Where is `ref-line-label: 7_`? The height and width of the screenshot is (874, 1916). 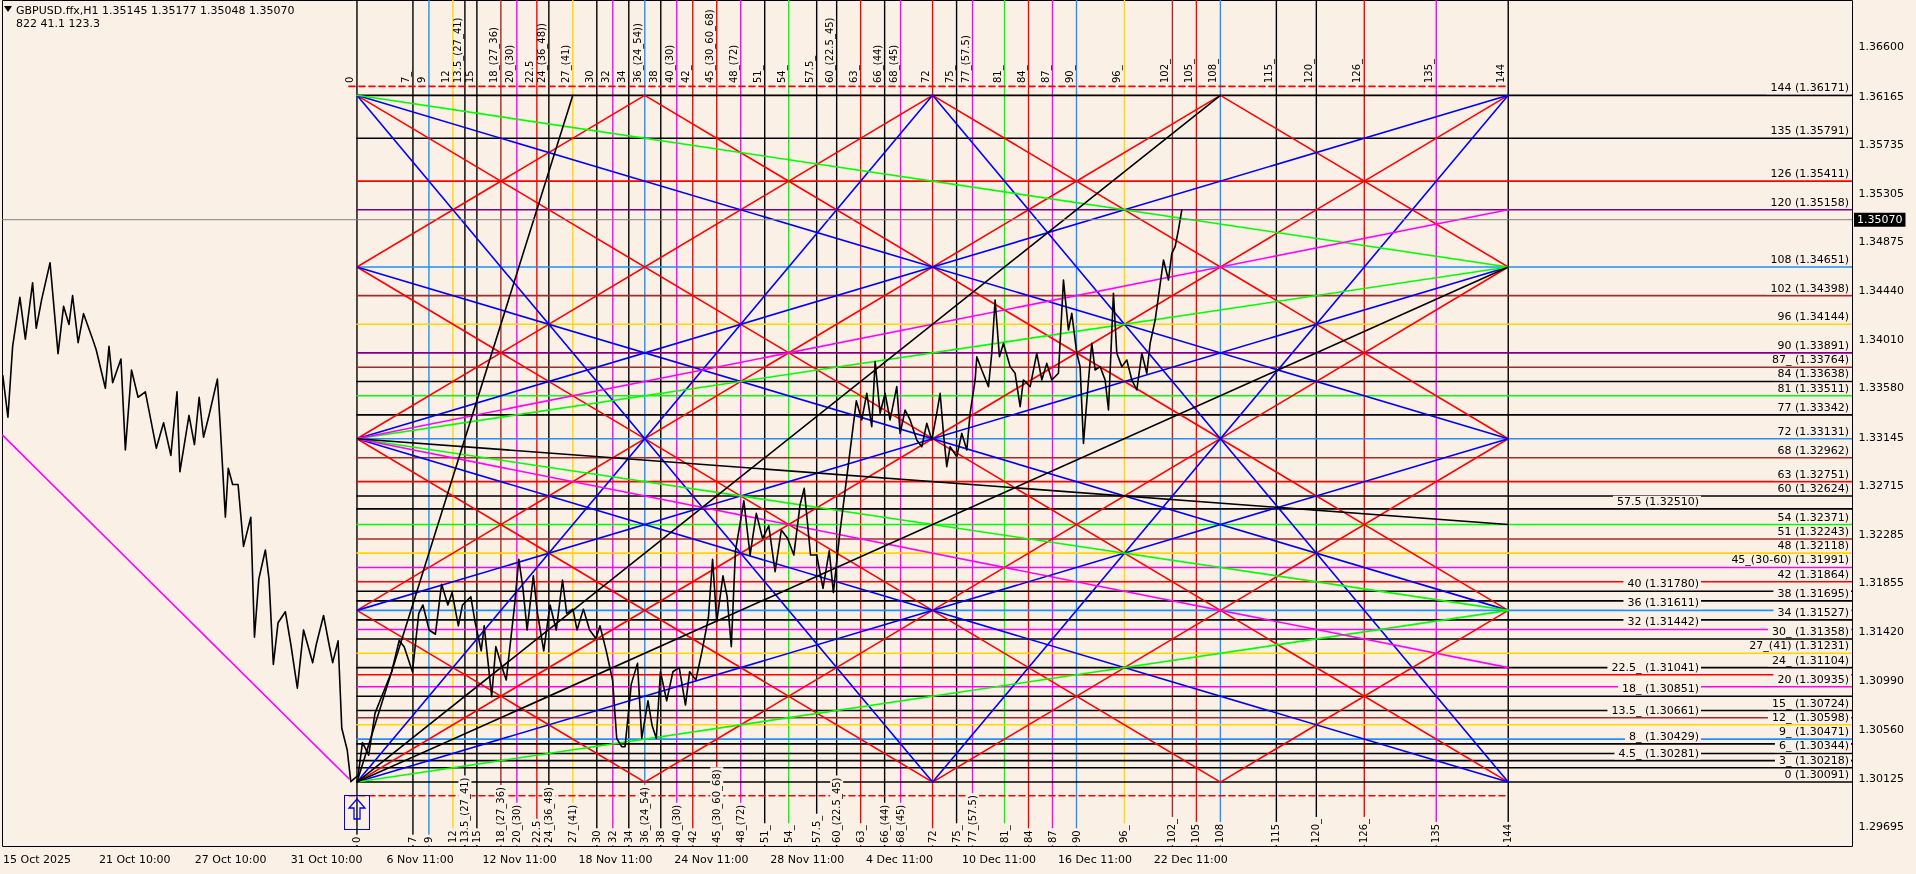
ref-line-label: 7_ is located at coordinates (405, 76).